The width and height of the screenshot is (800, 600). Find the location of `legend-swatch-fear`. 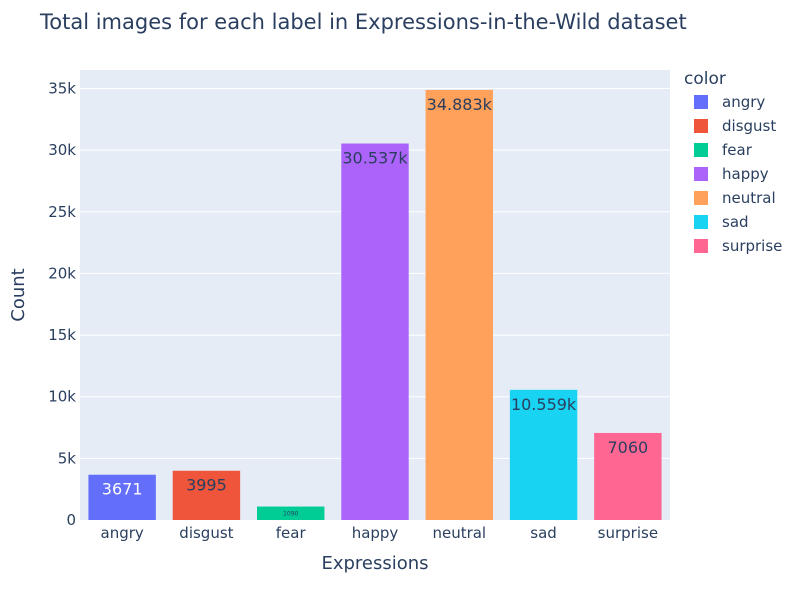

legend-swatch-fear is located at coordinates (701, 150).